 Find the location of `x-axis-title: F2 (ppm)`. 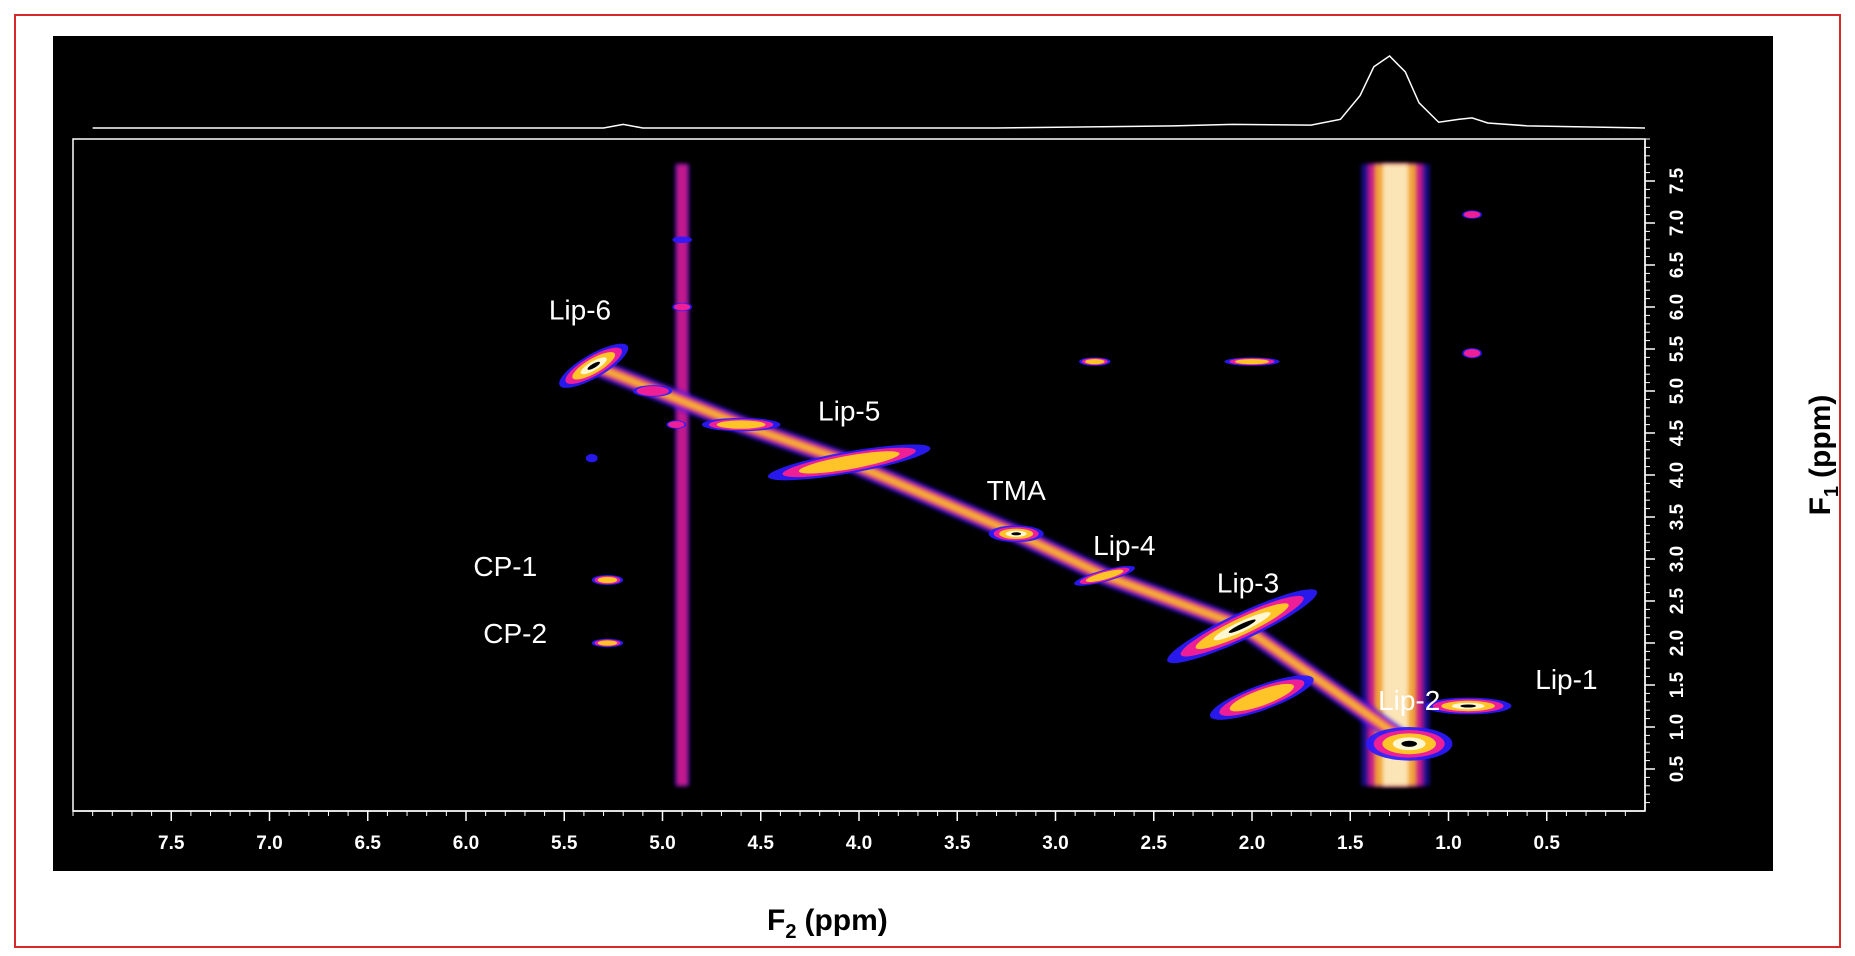

x-axis-title: F2 (ppm) is located at coordinates (827, 923).